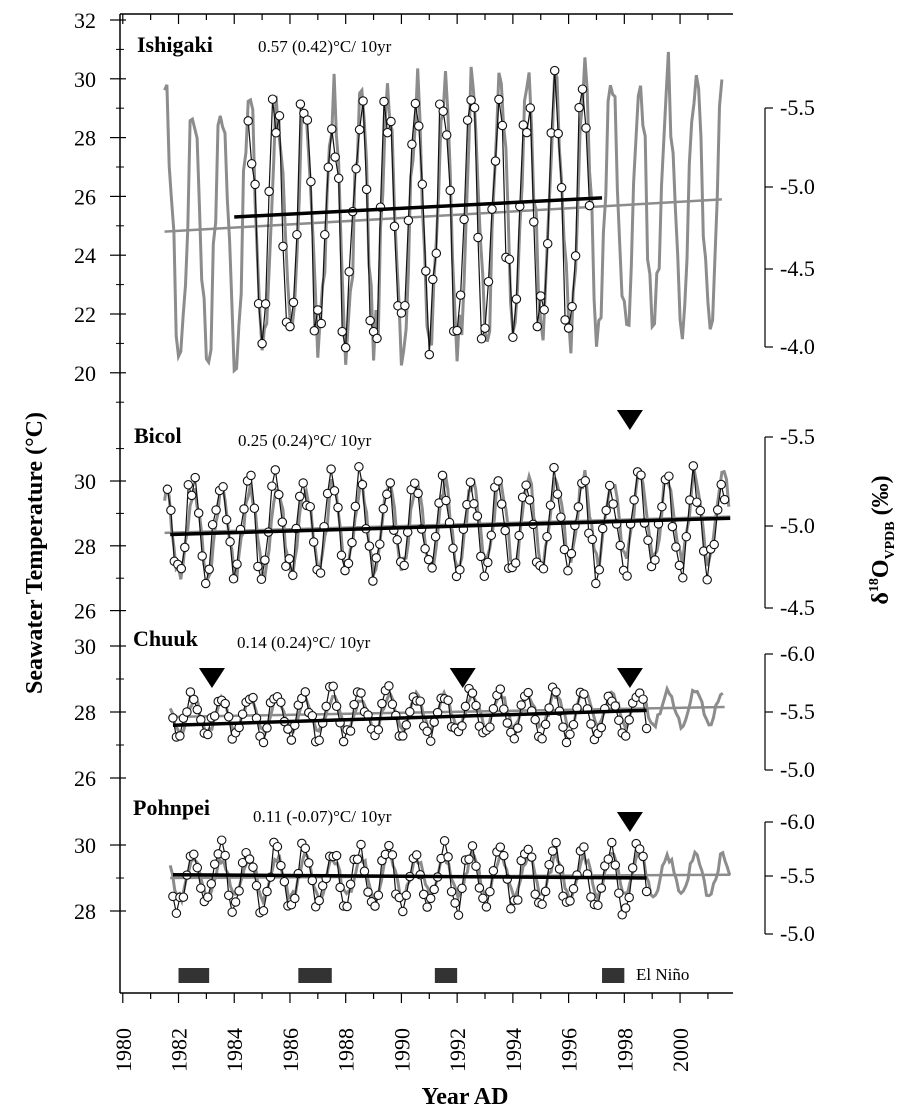  Describe the element at coordinates (85, 314) in the screenshot. I see `y-tick-label: 22` at that location.